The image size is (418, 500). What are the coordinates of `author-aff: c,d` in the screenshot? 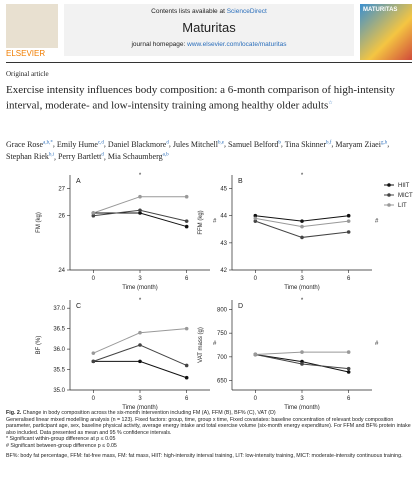 It's located at (100, 142).